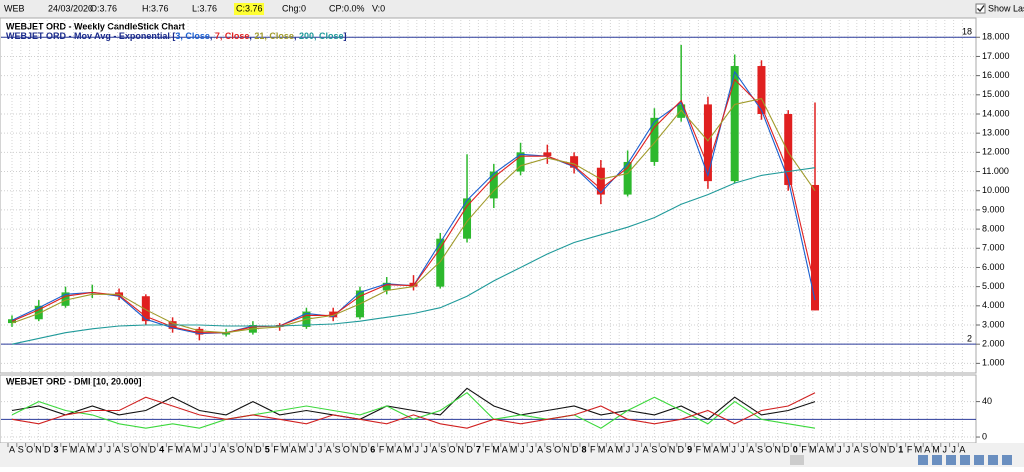  I want to click on scroll-thumb, so click(797, 460).